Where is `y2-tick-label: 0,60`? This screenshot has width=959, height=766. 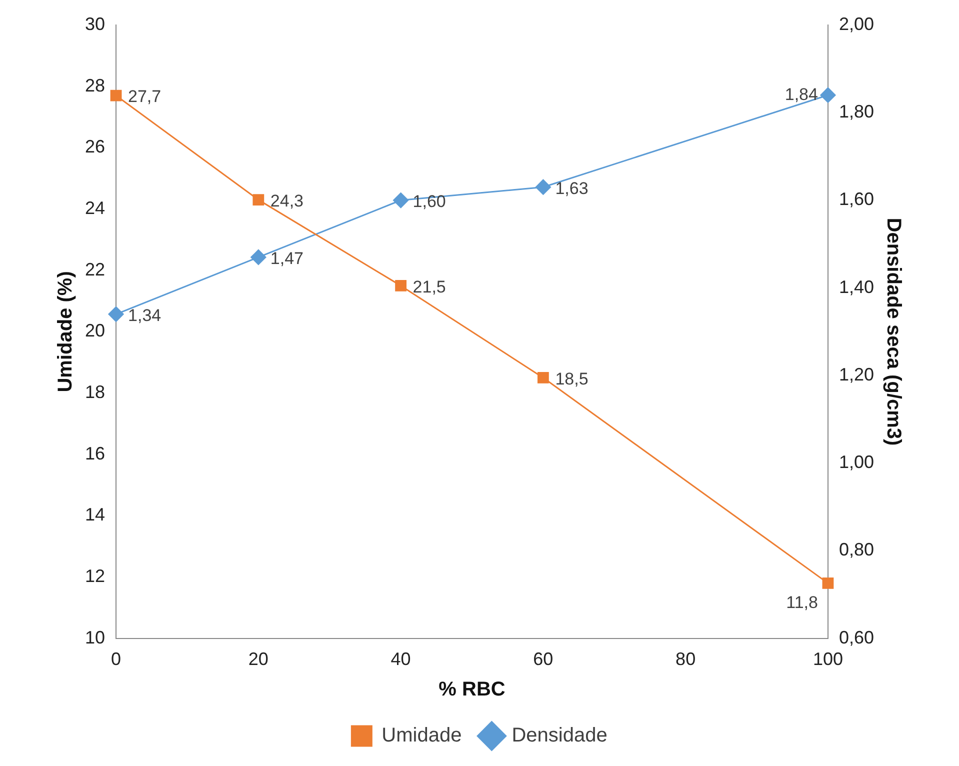 y2-tick-label: 0,60 is located at coordinates (856, 637).